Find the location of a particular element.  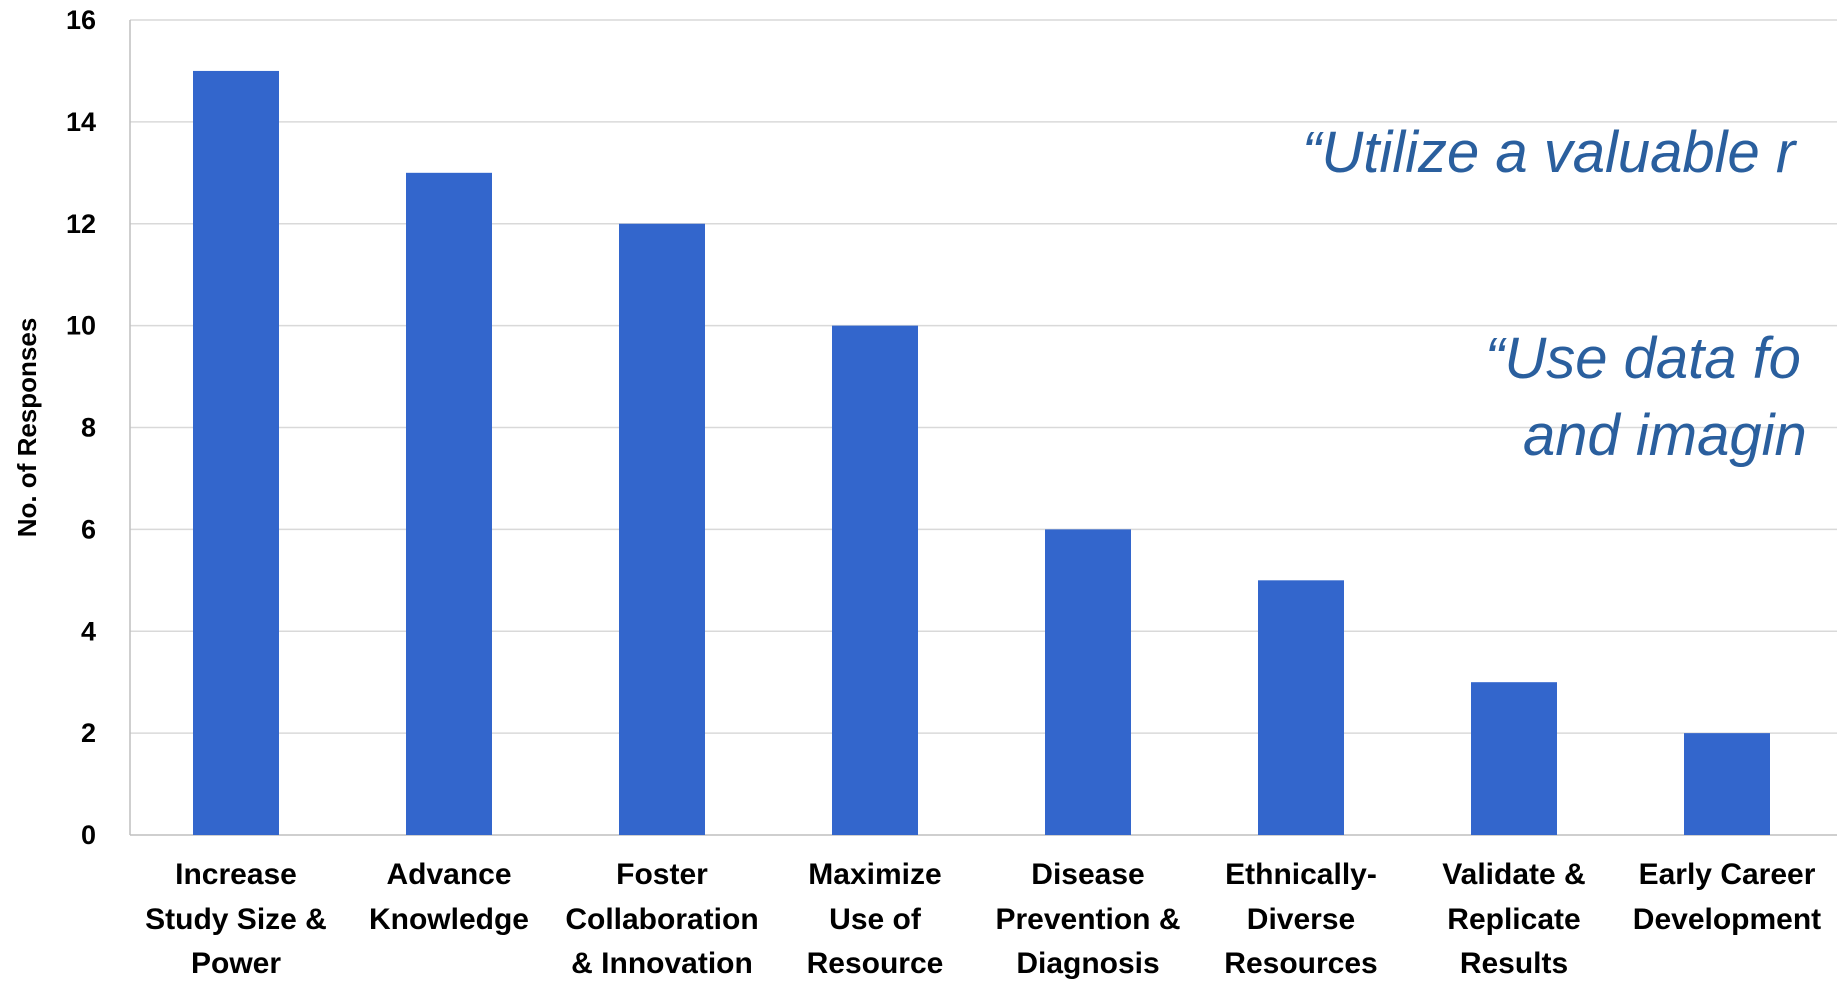

y-tick-label: 4 is located at coordinates (88, 631).